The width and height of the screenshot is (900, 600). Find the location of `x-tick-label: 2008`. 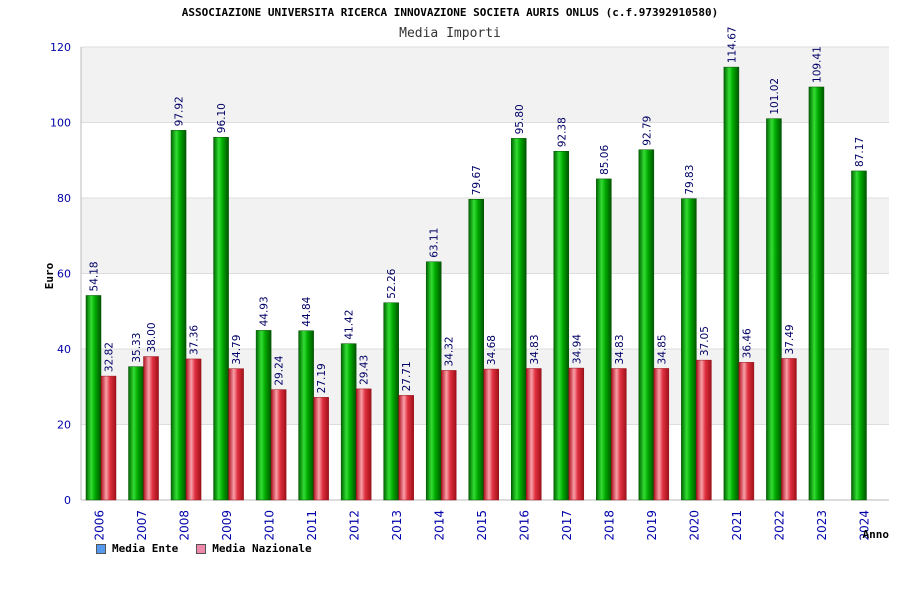

x-tick-label: 2008 is located at coordinates (184, 525).